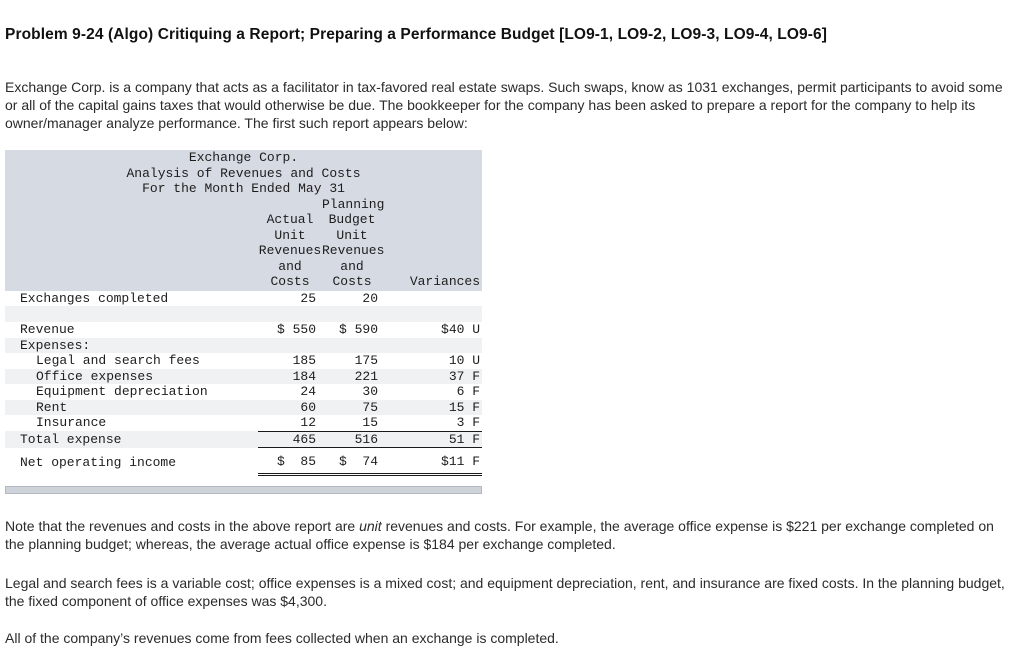 The height and width of the screenshot is (670, 1024). What do you see at coordinates (243, 392) in the screenshot?
I see `table-row-equipment-depreciation: Equipment depreciation 24 30 6 F` at bounding box center [243, 392].